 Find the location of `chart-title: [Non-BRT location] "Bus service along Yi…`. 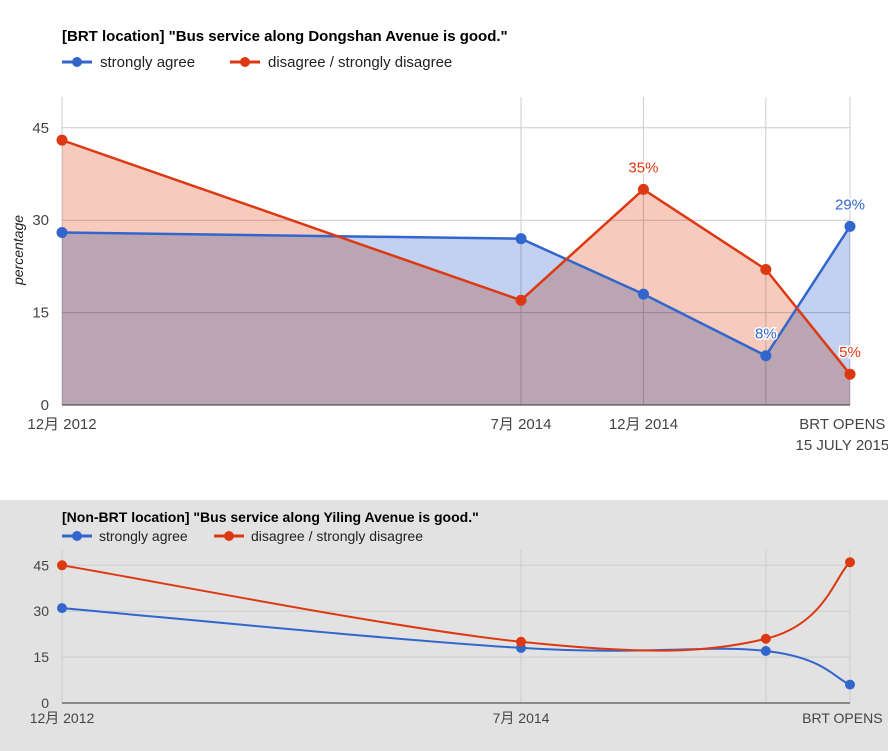

chart-title: [Non-BRT location] "Bus service along Yi… is located at coordinates (270, 517).